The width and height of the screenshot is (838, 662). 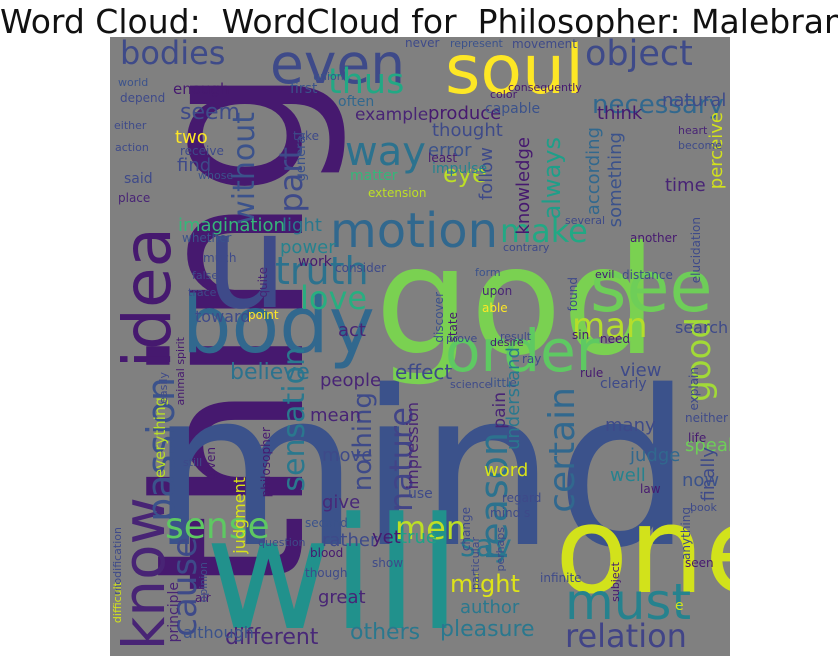 I want to click on word-color: color, so click(x=504, y=94).